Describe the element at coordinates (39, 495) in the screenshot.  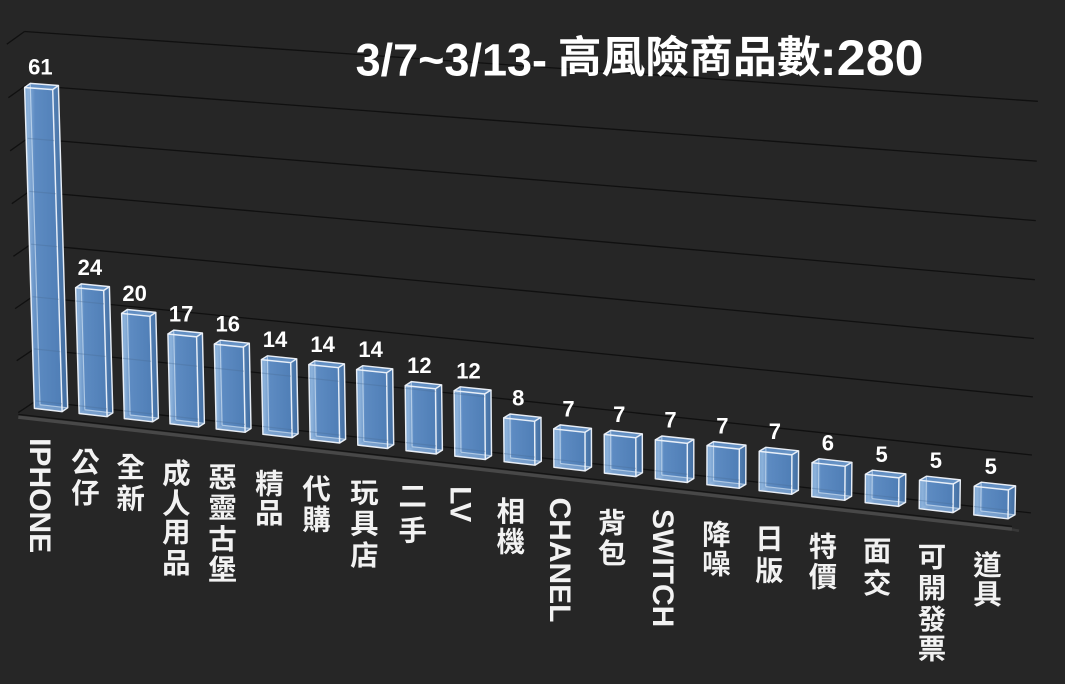
I see `svg-text: IPHONE` at that location.